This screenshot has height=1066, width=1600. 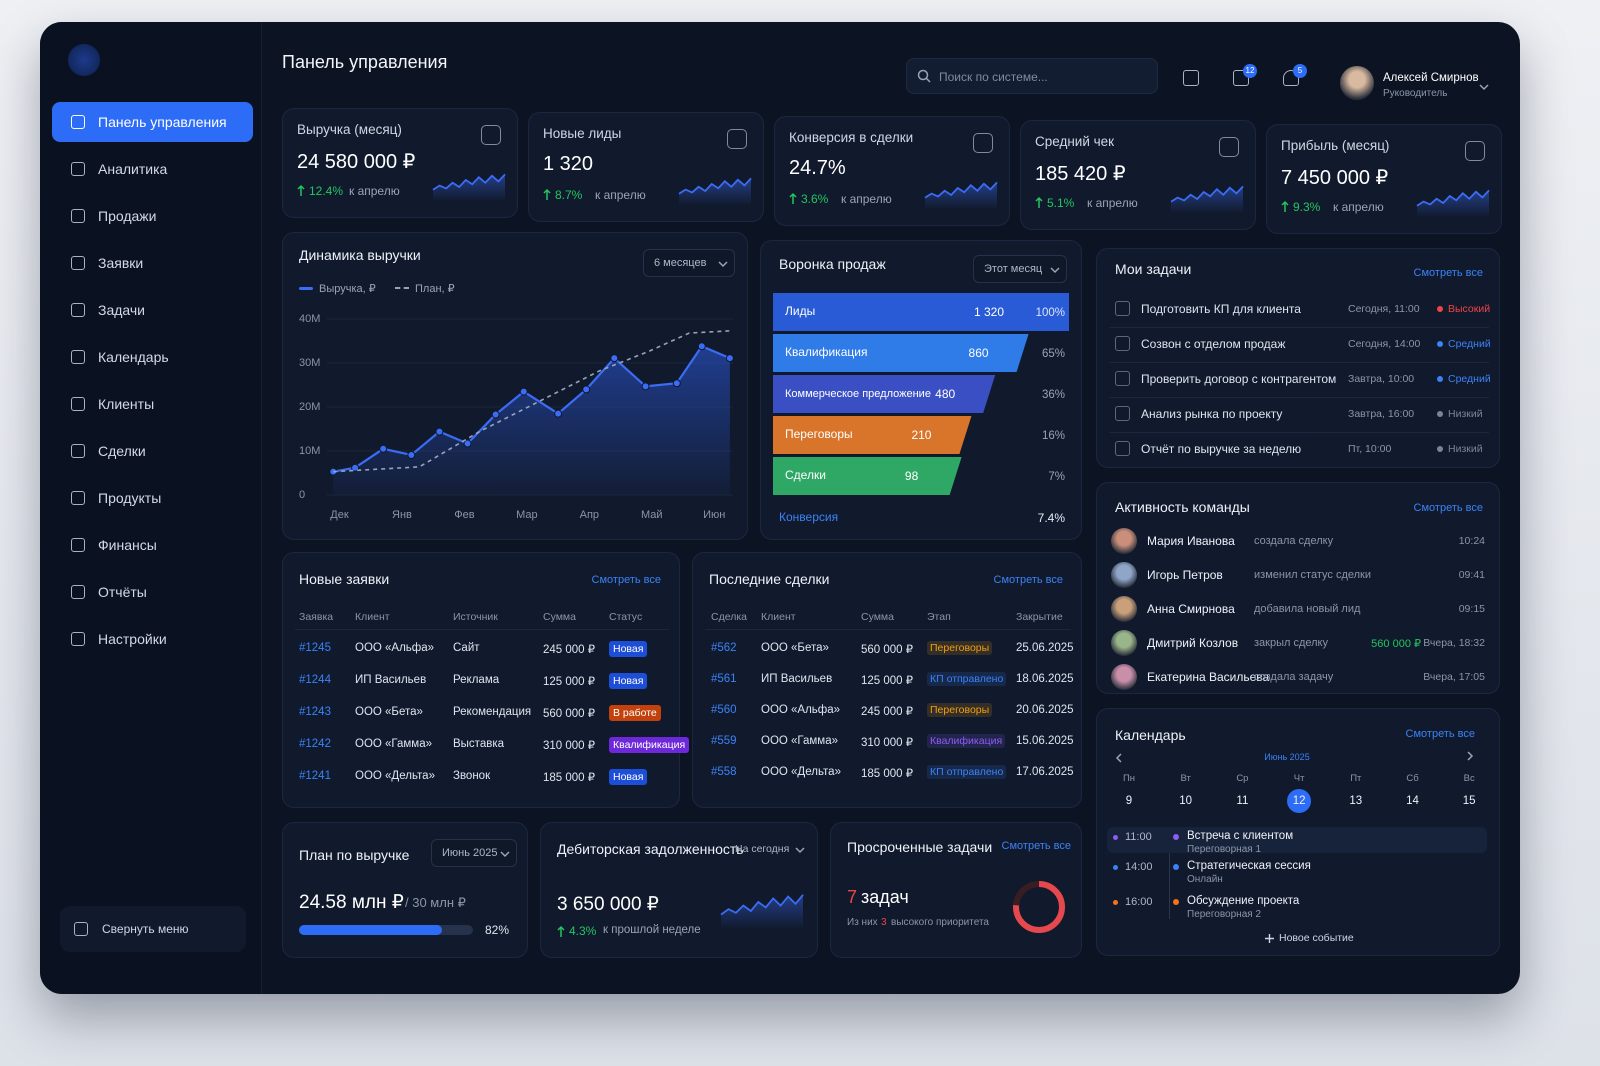 I want to click on day: 9, so click(x=1129, y=801).